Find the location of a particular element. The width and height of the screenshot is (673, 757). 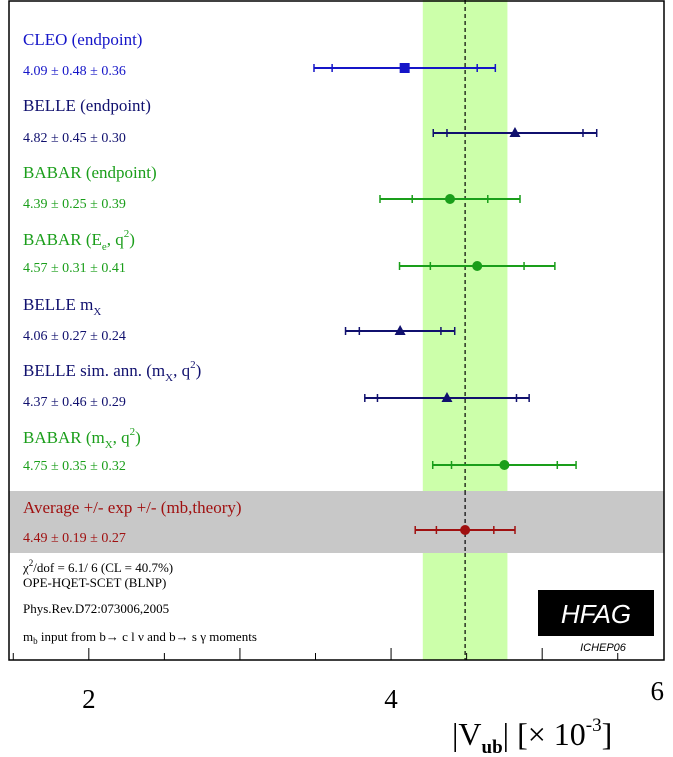

hfag-badge-subtitle: ICHEP06 is located at coordinates (603, 648).